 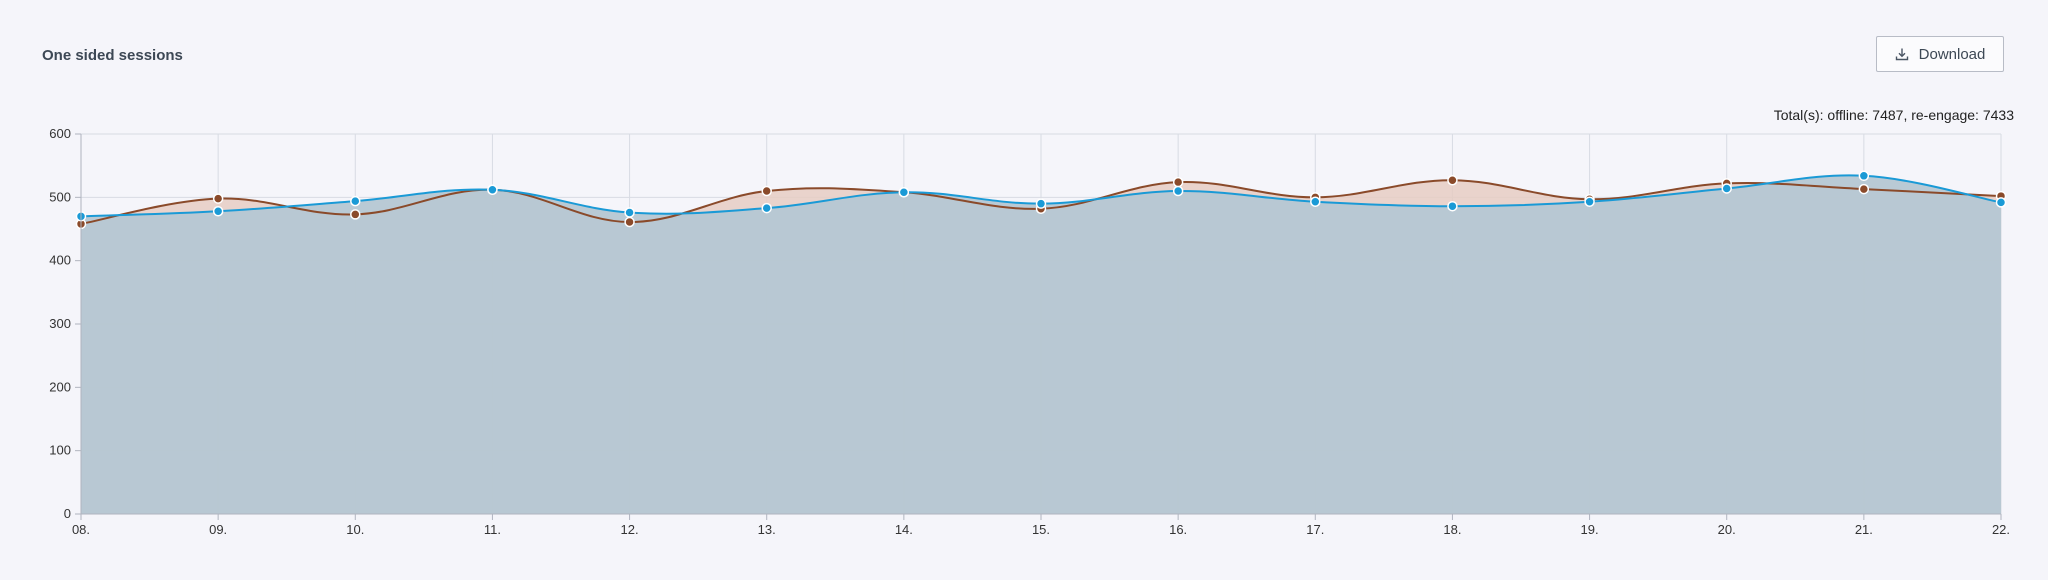 What do you see at coordinates (1800, 115) in the screenshot?
I see `totals-prefix: Total(s):` at bounding box center [1800, 115].